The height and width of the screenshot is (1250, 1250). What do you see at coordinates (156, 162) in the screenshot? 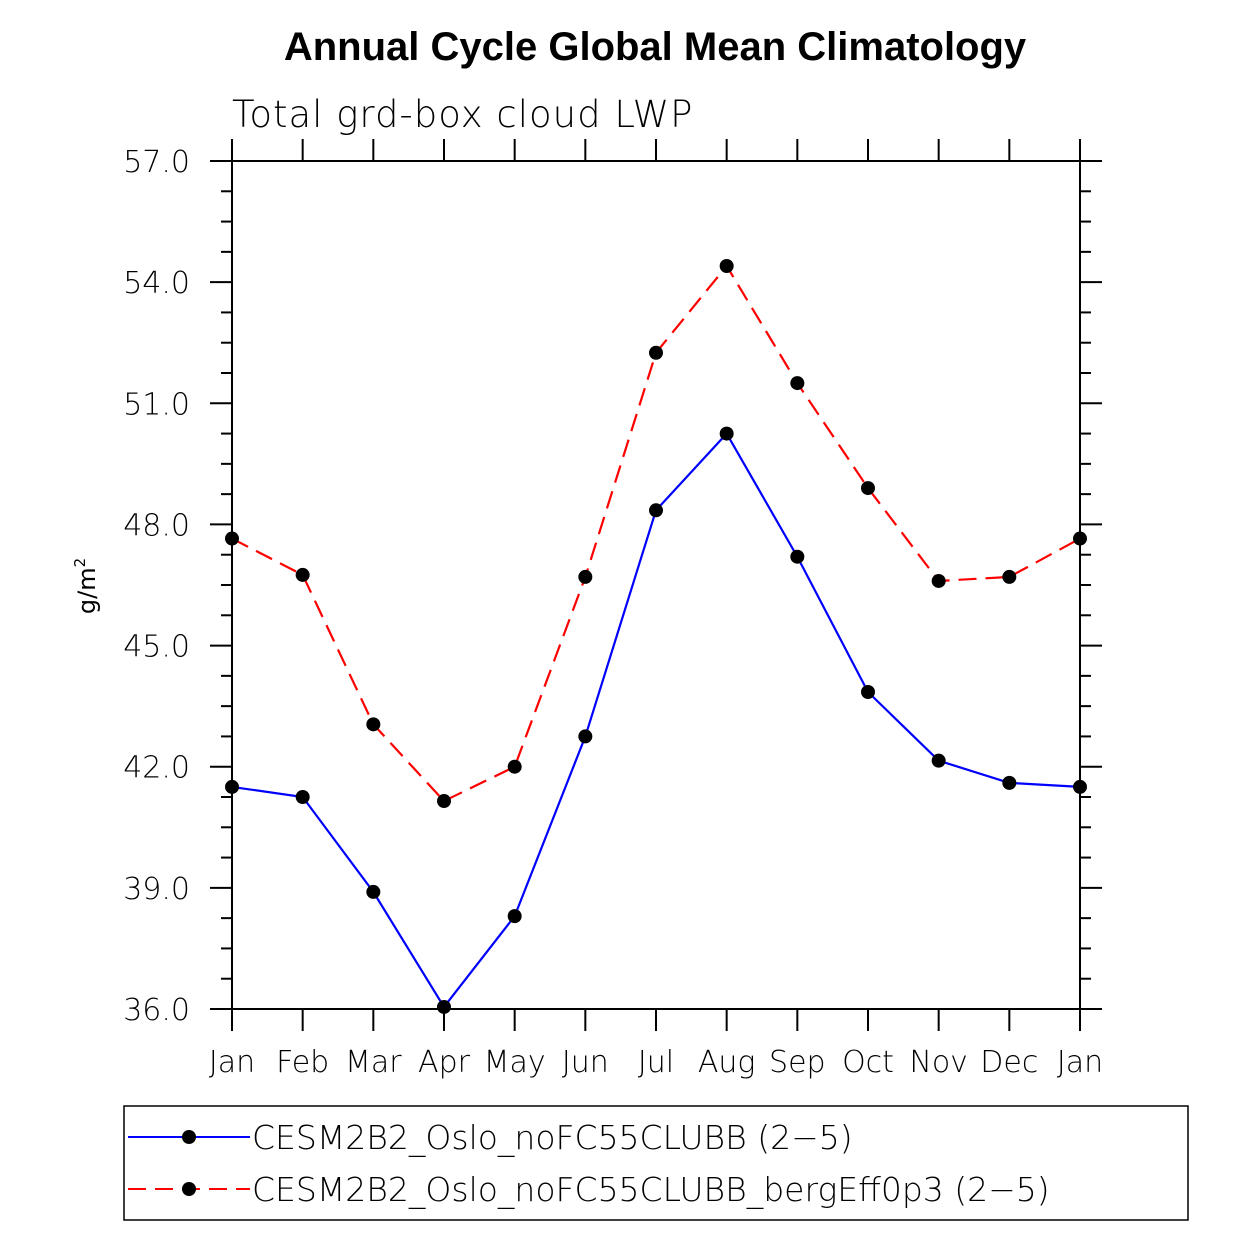
I see `y-tick-label: 57.0` at bounding box center [156, 162].